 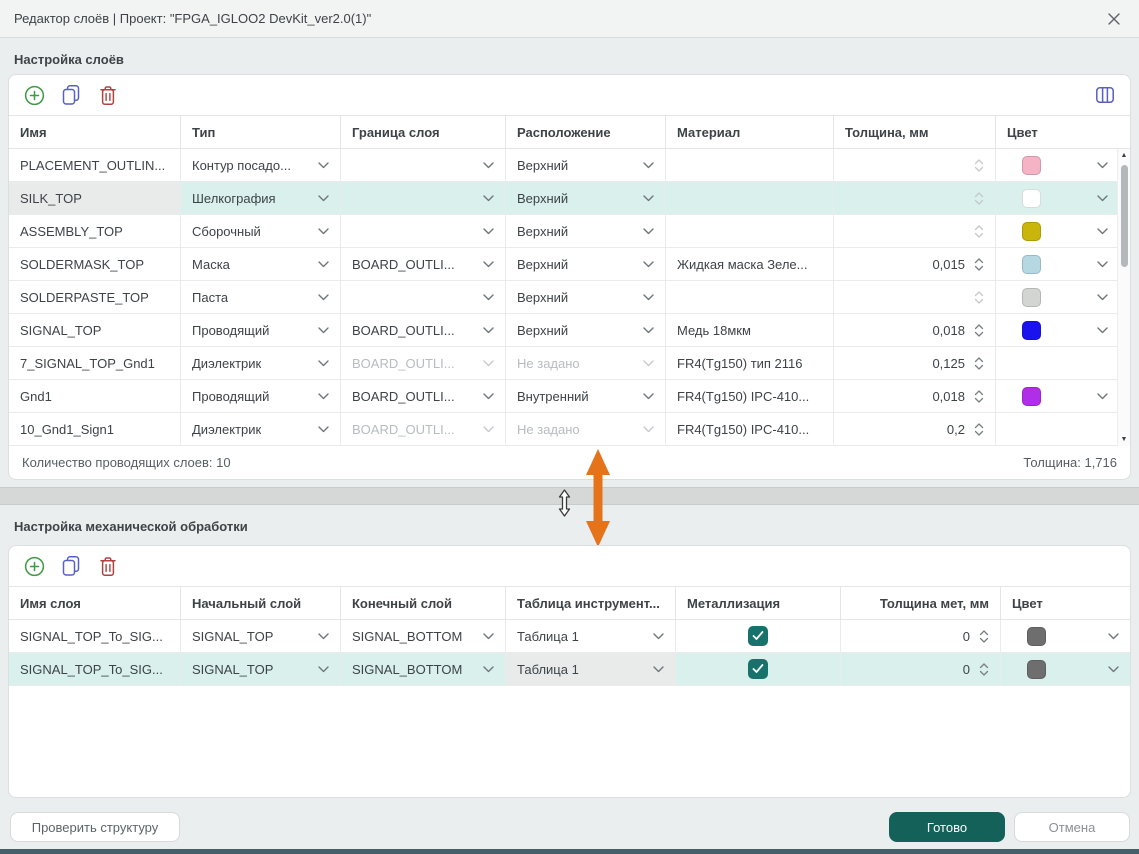 I want to click on layer-type-dropdown: Диэлектрик, so click(x=261, y=363).